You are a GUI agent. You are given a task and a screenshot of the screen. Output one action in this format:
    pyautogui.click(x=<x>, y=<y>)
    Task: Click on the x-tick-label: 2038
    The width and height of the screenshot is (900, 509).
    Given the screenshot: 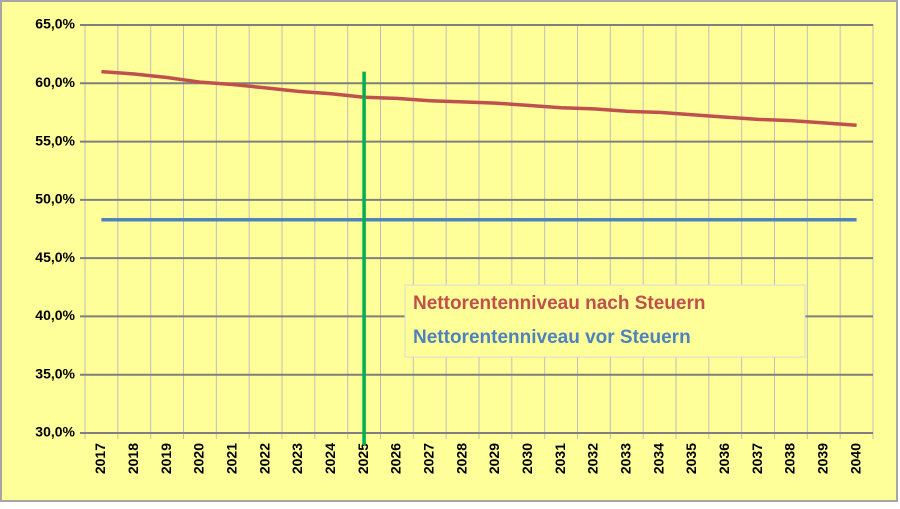 What is the action you would take?
    pyautogui.click(x=790, y=458)
    